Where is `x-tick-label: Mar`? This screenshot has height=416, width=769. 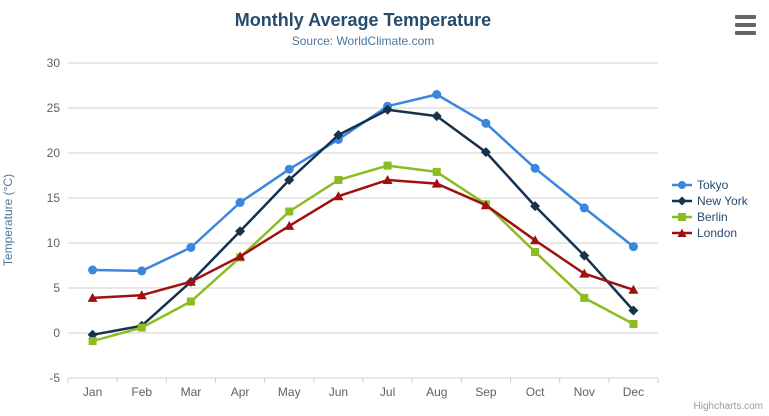 x-tick-label: Mar is located at coordinates (191, 392).